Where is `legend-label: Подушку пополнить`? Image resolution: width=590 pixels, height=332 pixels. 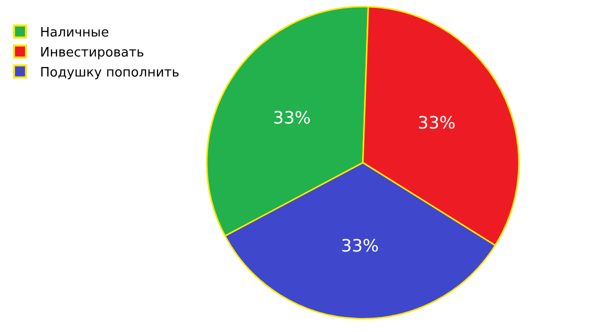
legend-label: Подушку пополнить is located at coordinates (110, 72).